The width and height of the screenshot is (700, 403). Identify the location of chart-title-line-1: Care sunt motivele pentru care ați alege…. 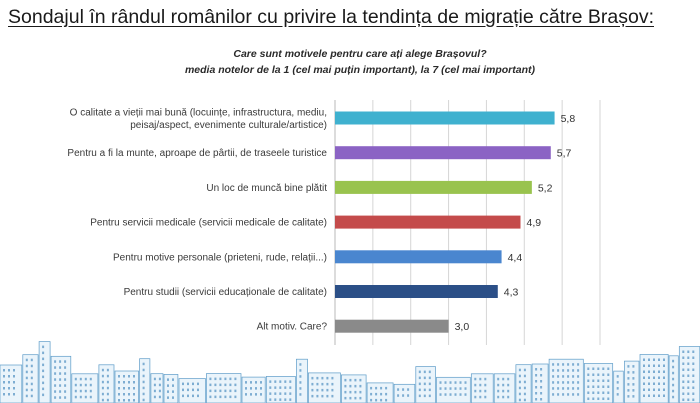
(360, 54).